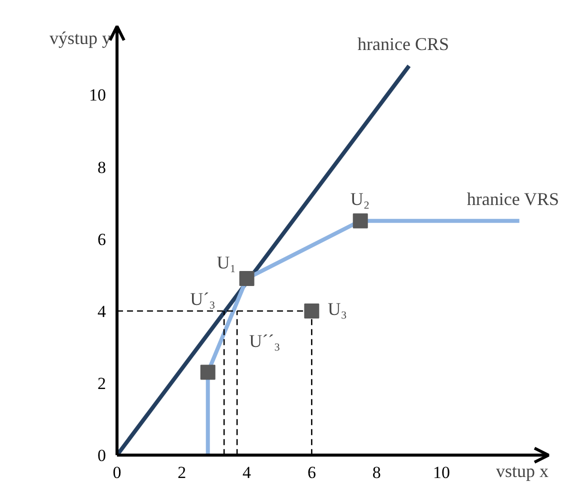 The width and height of the screenshot is (561, 489). What do you see at coordinates (97, 95) in the screenshot?
I see `y-tick-label: 10` at bounding box center [97, 95].